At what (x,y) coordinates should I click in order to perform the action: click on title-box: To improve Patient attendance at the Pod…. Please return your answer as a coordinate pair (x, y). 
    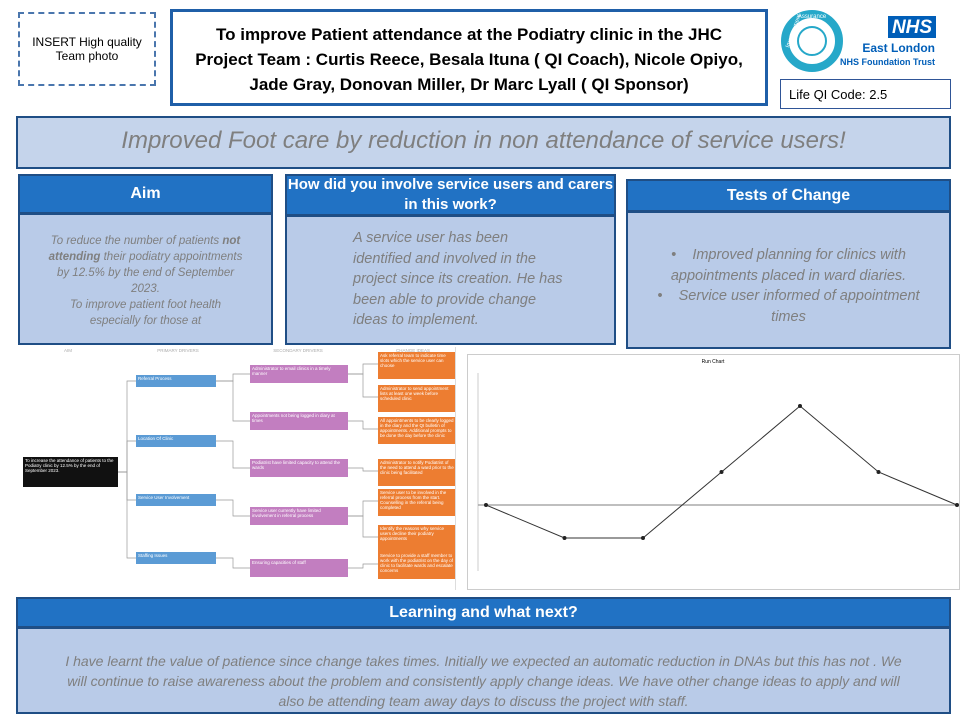
    Looking at the image, I should click on (469, 57).